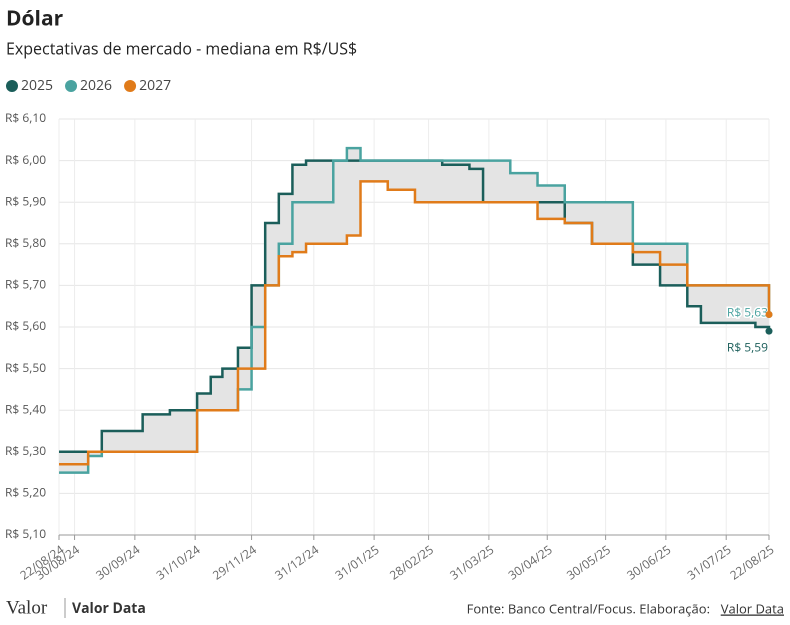 This screenshot has height=625, width=790. I want to click on x-tick-label: 31/03/25, so click(471, 562).